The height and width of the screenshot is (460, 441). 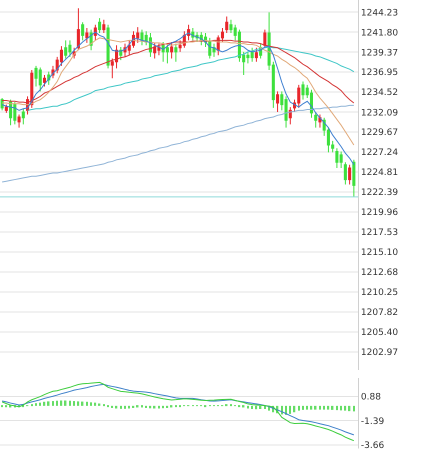 What do you see at coordinates (379, 133) in the screenshot?
I see `y-tick-label: 1229.67` at bounding box center [379, 133].